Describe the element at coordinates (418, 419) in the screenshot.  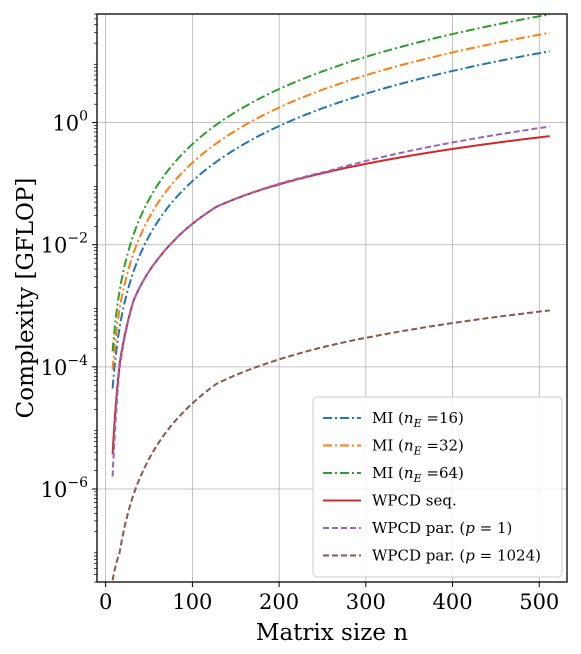
I see `legend-label: MI (nE =16)` at that location.